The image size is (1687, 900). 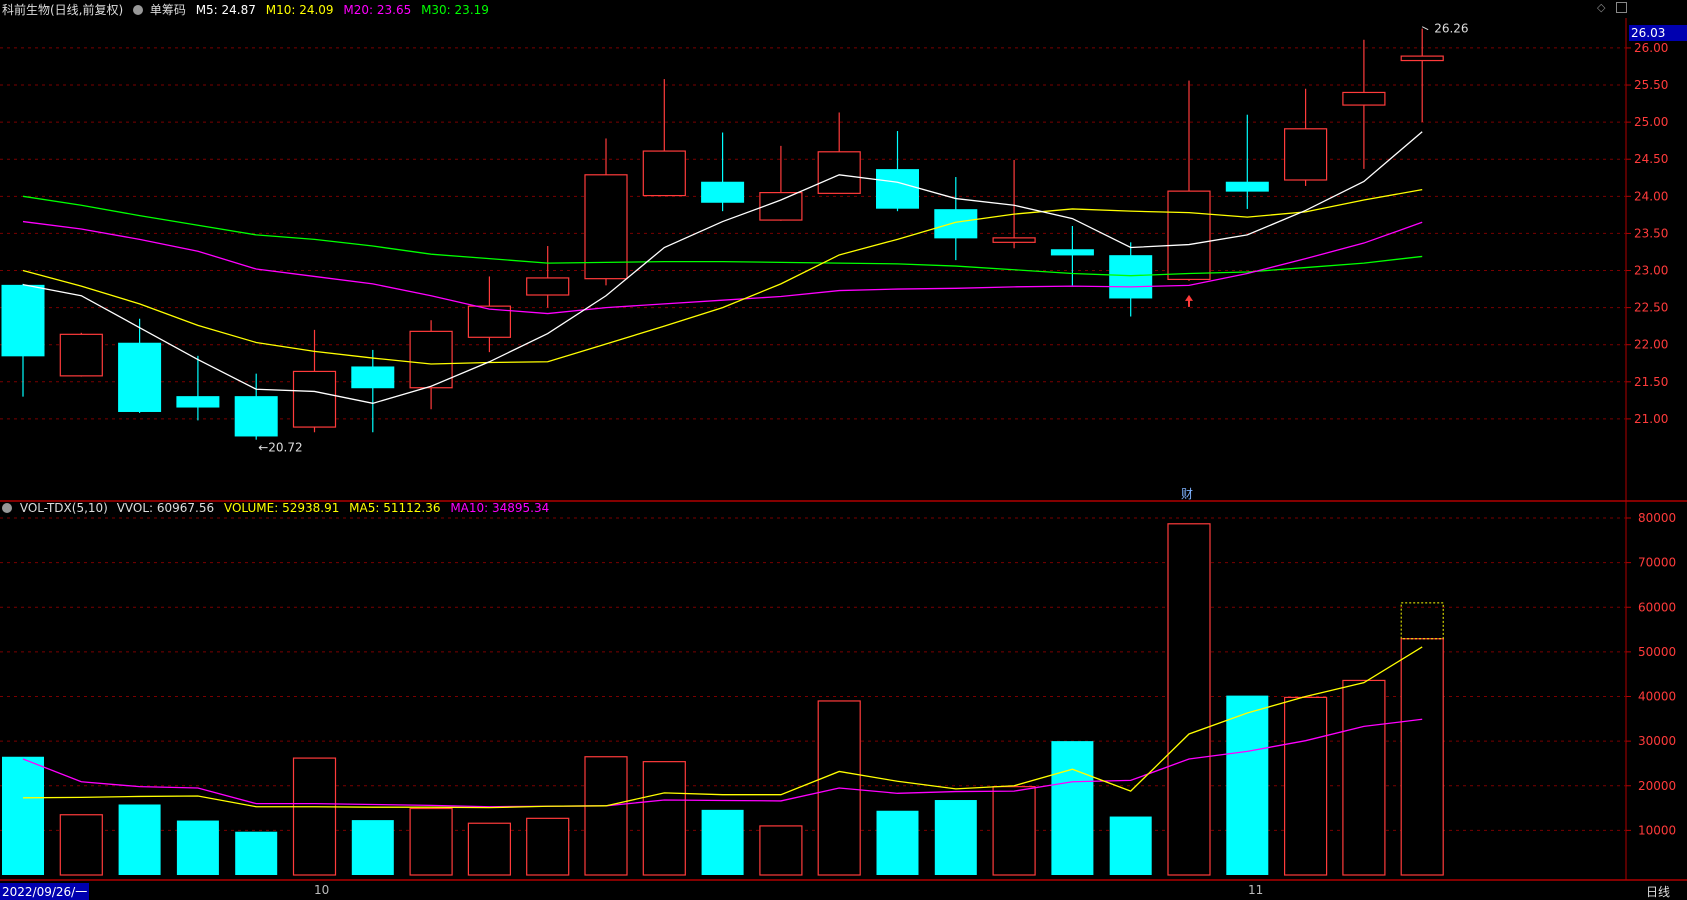 I want to click on price-tick-label: 24.00, so click(x=1651, y=196).